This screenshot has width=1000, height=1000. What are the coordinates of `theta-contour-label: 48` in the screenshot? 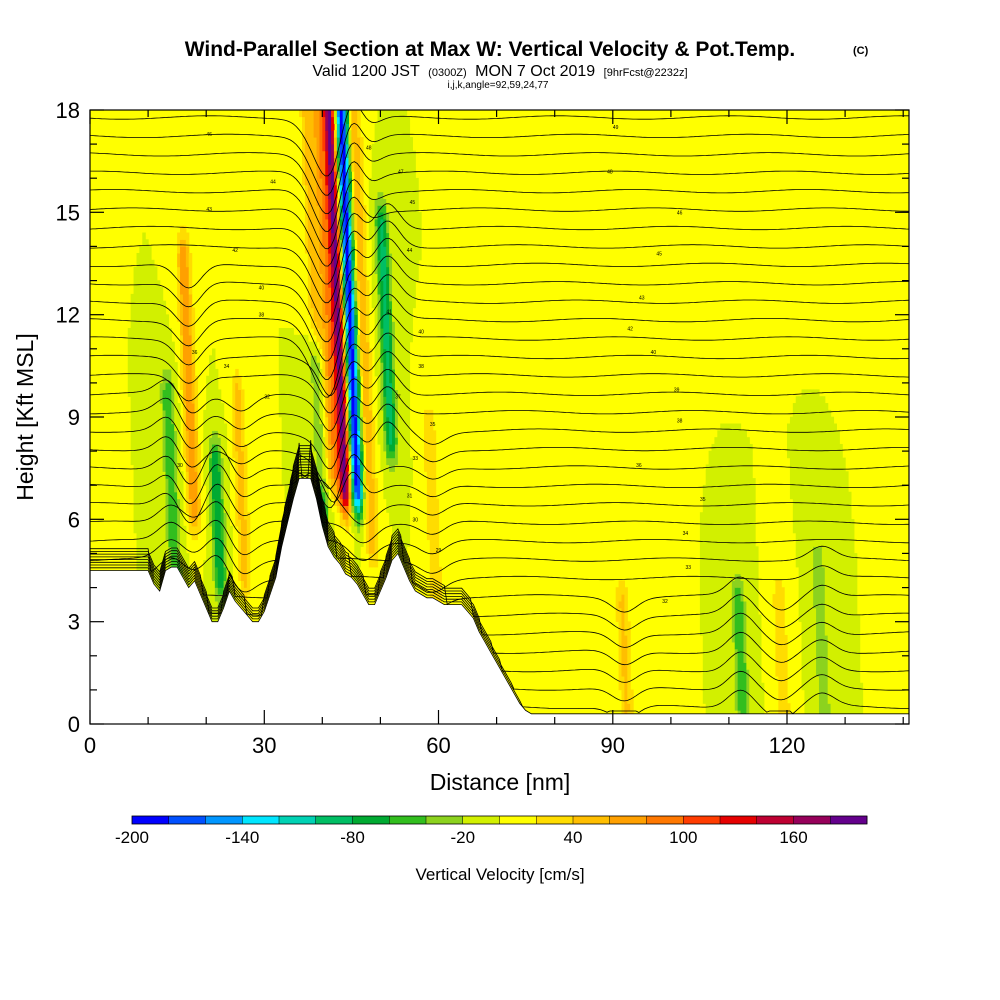 It's located at (610, 172).